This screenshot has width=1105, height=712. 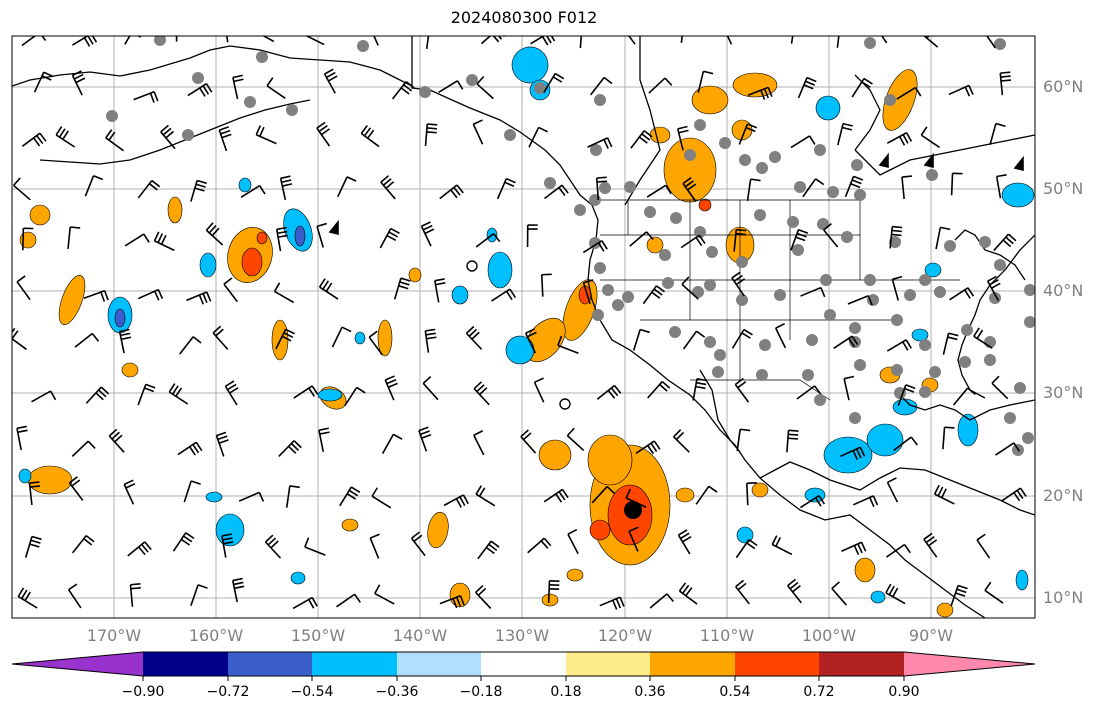 What do you see at coordinates (114, 635) in the screenshot?
I see `longitude-label: 170°W` at bounding box center [114, 635].